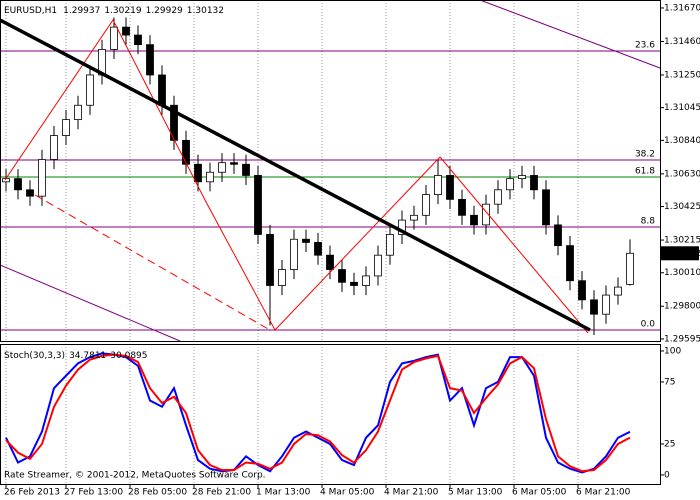 The height and width of the screenshot is (500, 700). Describe the element at coordinates (682, 207) in the screenshot. I see `y-tick-label: 1.30425` at that location.